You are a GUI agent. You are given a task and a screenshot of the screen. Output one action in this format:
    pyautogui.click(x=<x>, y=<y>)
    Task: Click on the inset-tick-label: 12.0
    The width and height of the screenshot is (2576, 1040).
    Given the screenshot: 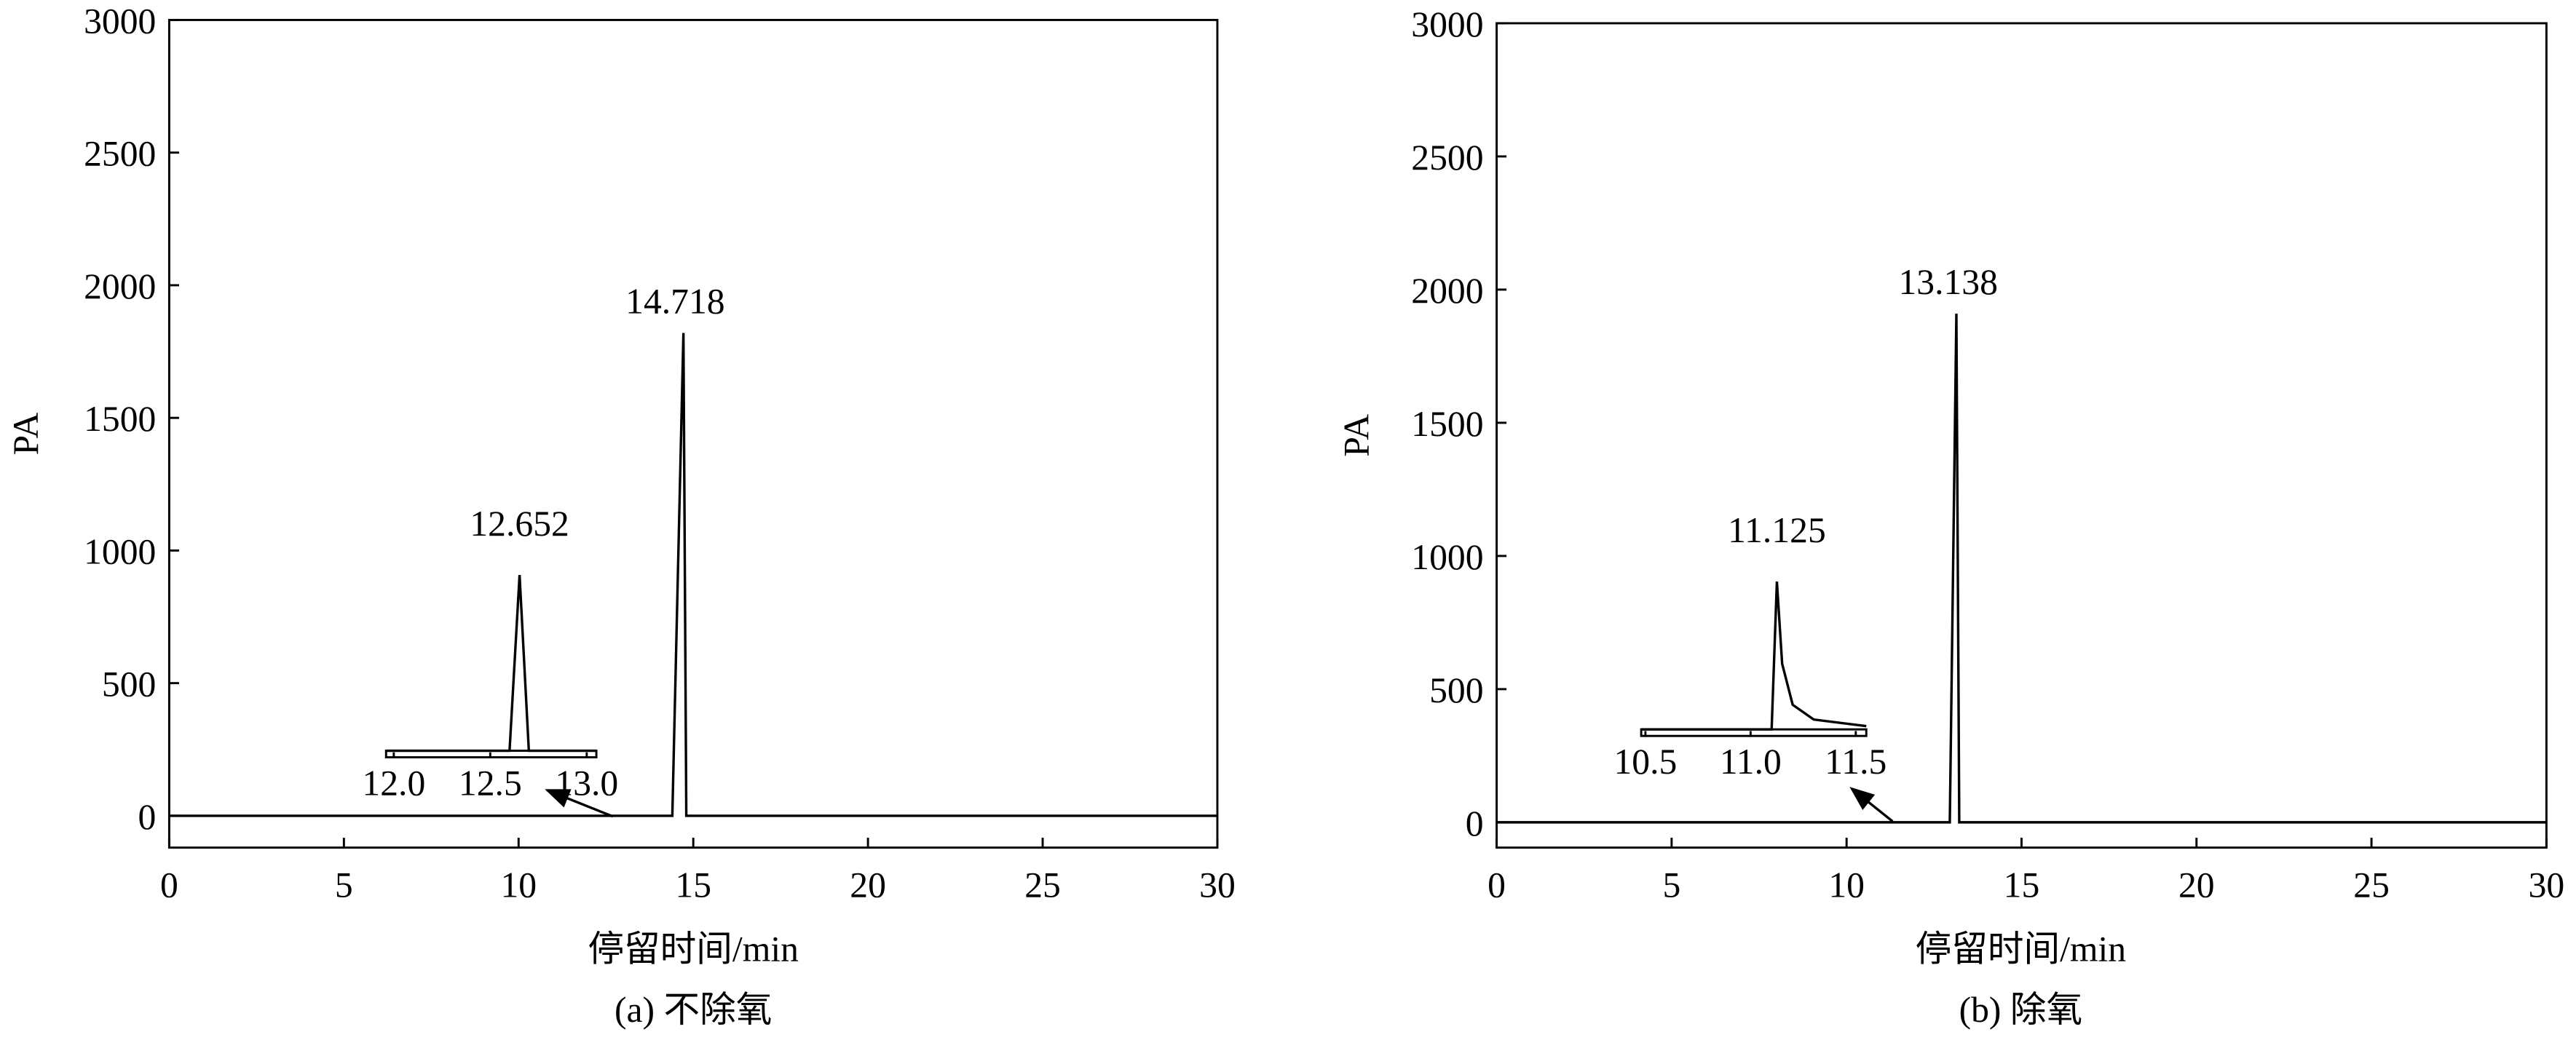 What is the action you would take?
    pyautogui.click(x=393, y=783)
    